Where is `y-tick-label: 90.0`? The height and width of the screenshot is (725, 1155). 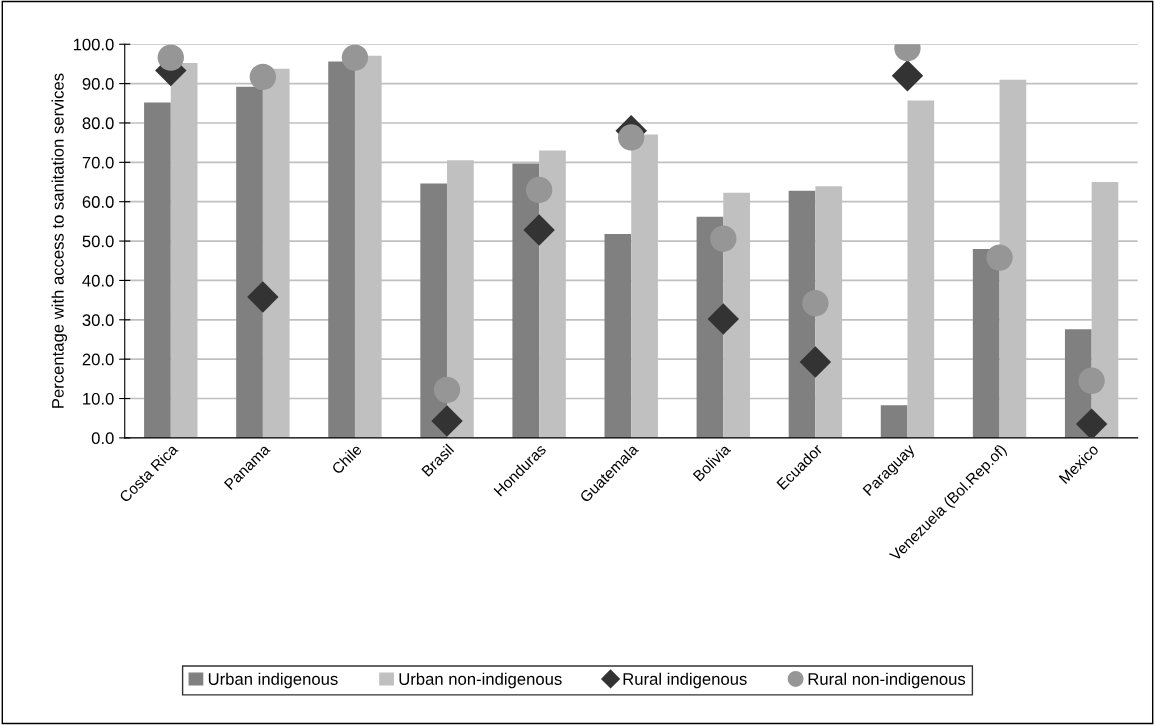
y-tick-label: 90.0 is located at coordinates (98, 83).